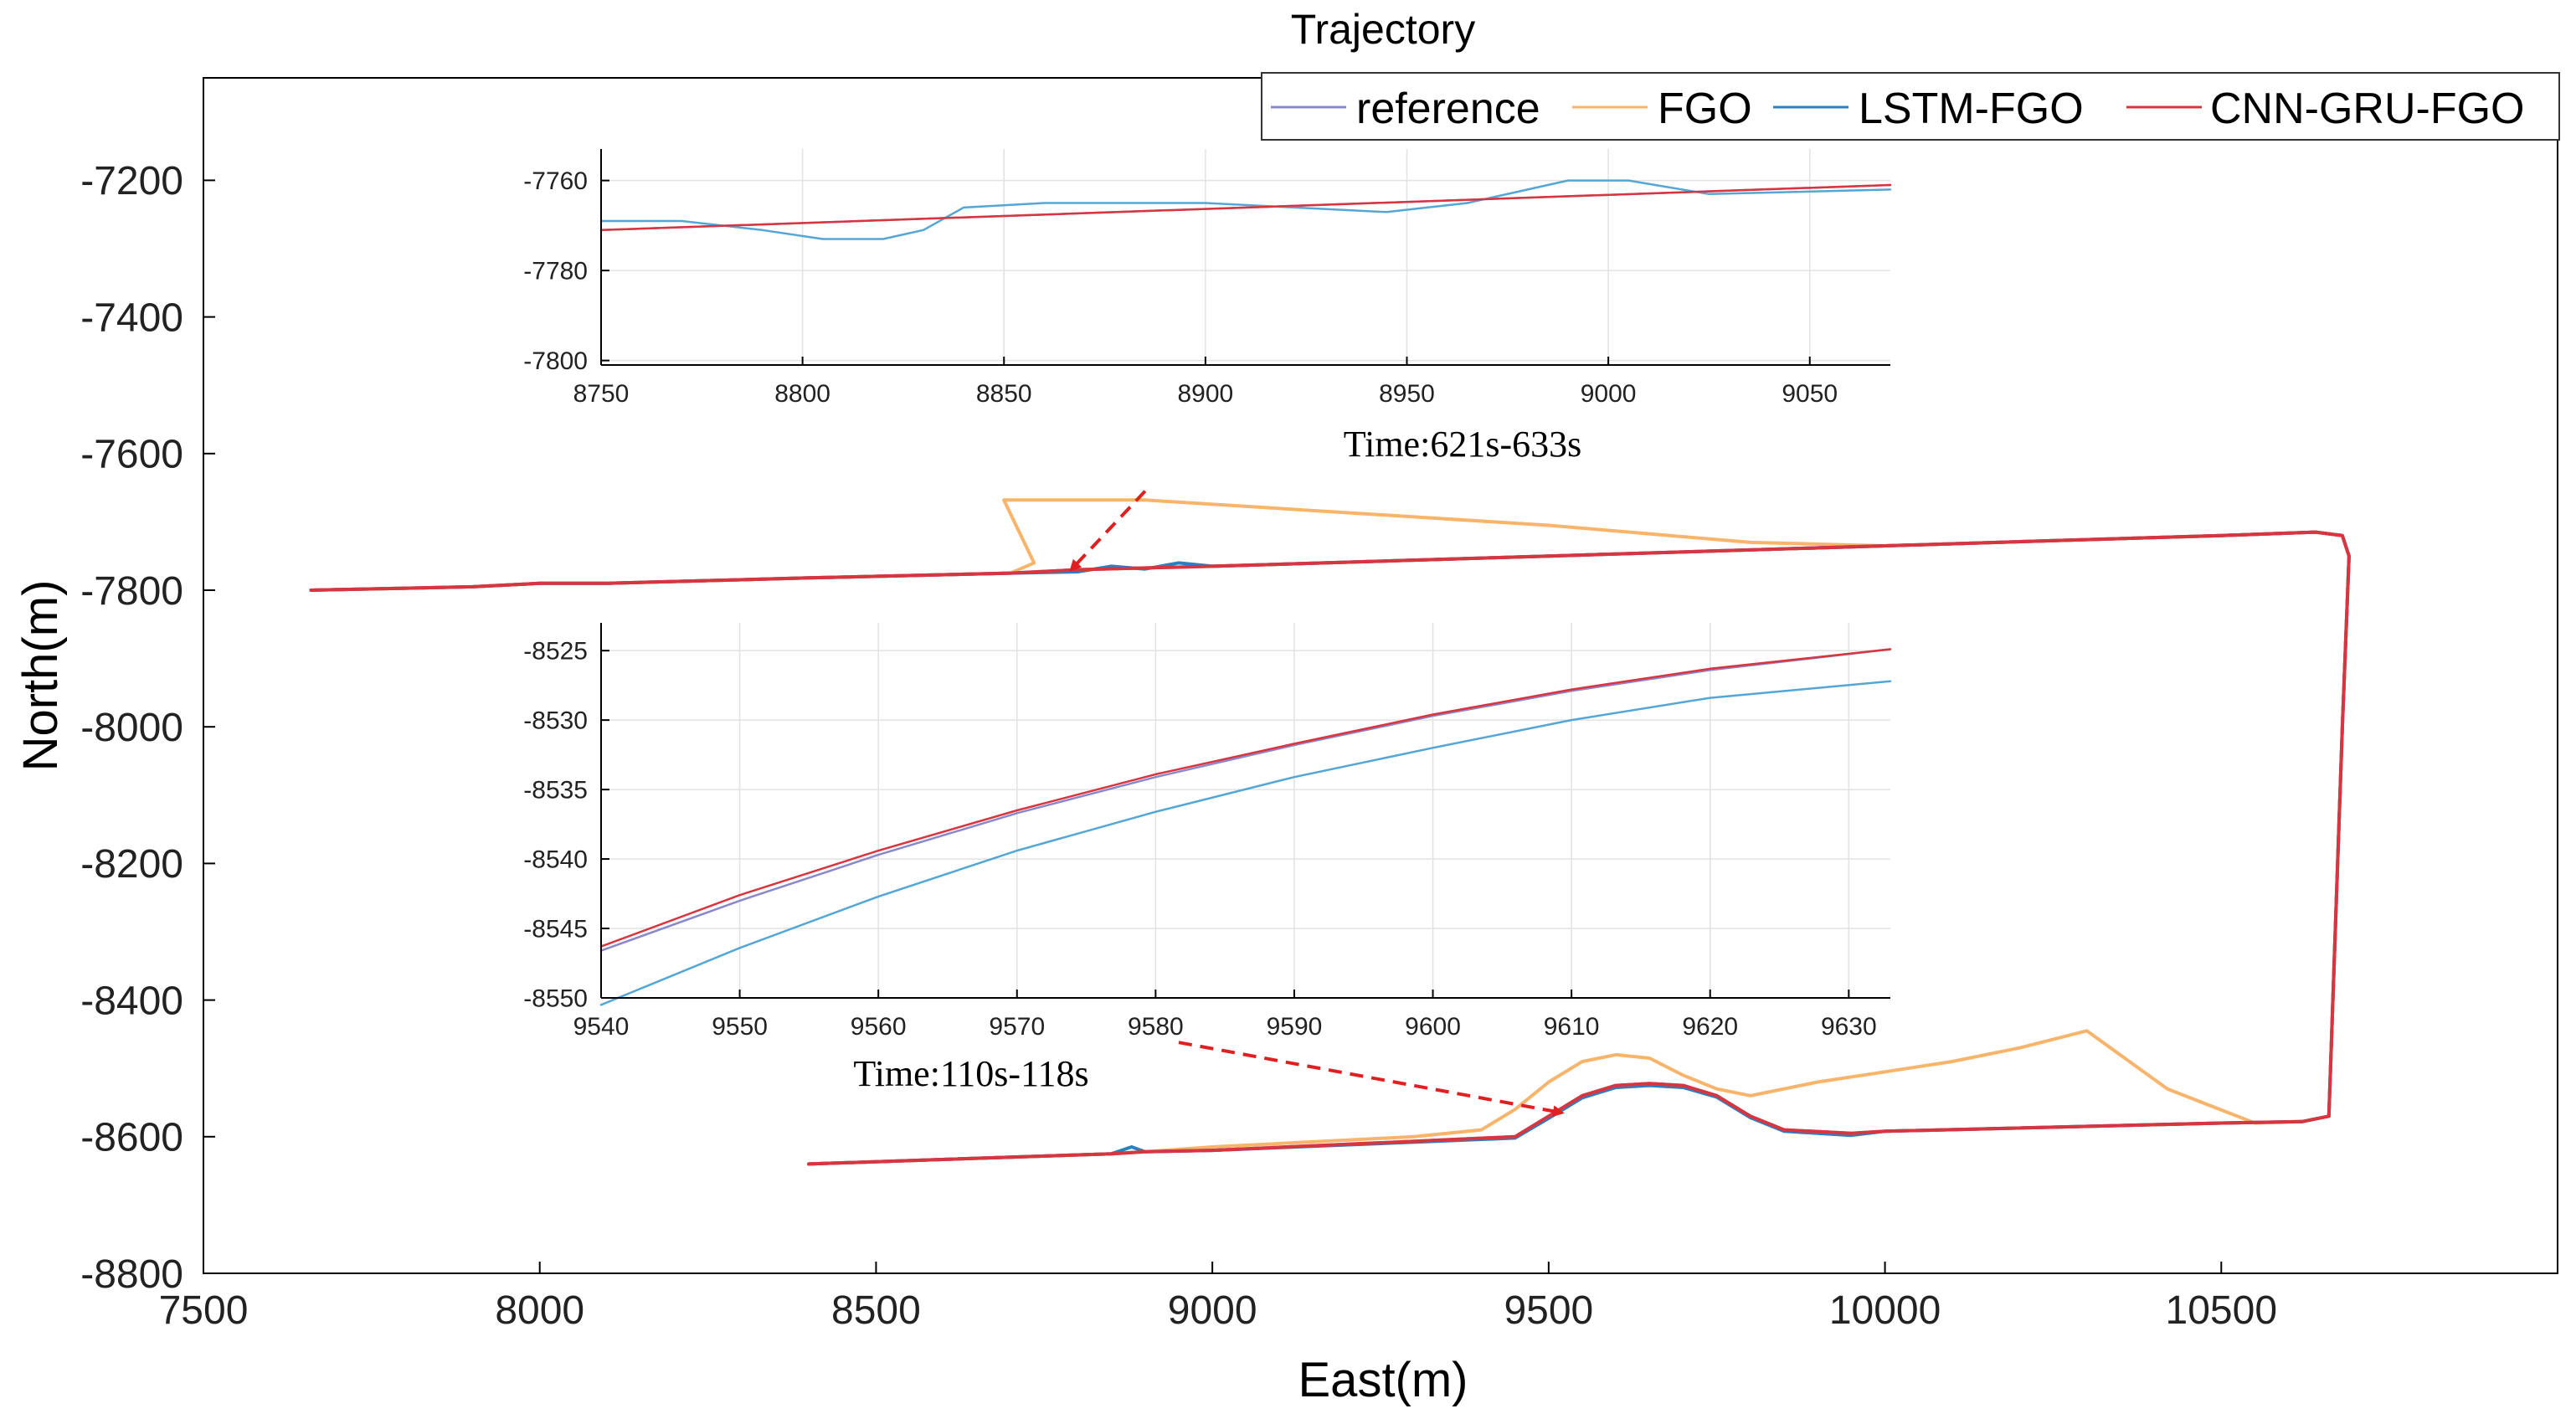  Describe the element at coordinates (555, 791) in the screenshot. I see `inset-bottom-y-tick-label: -8535` at that location.